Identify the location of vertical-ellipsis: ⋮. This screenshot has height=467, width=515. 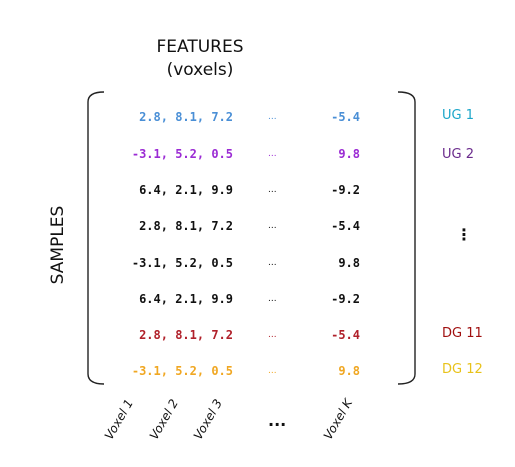
(464, 234).